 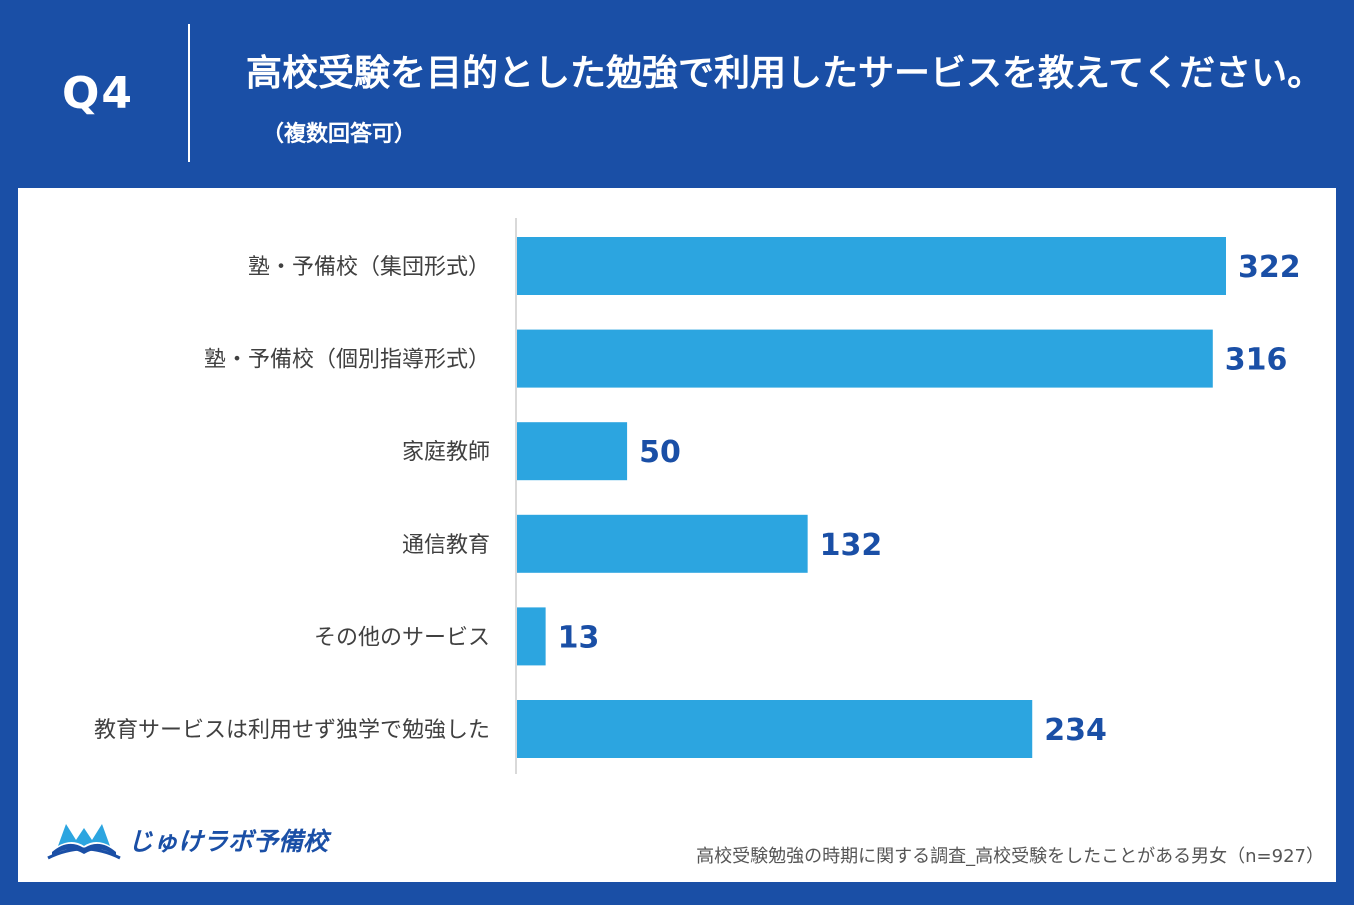 What do you see at coordinates (1256, 360) in the screenshot?
I see `value-label: 316` at bounding box center [1256, 360].